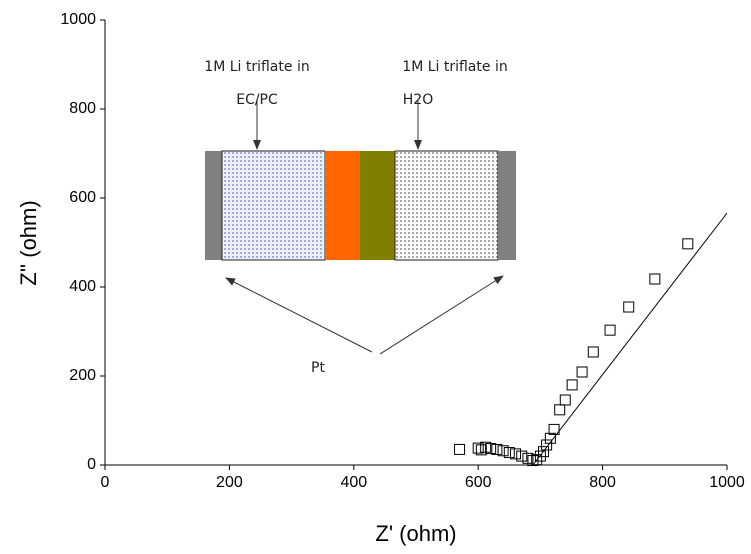  What do you see at coordinates (28, 242) in the screenshot?
I see `y-axis-label: Z'' (ohm)` at bounding box center [28, 242].